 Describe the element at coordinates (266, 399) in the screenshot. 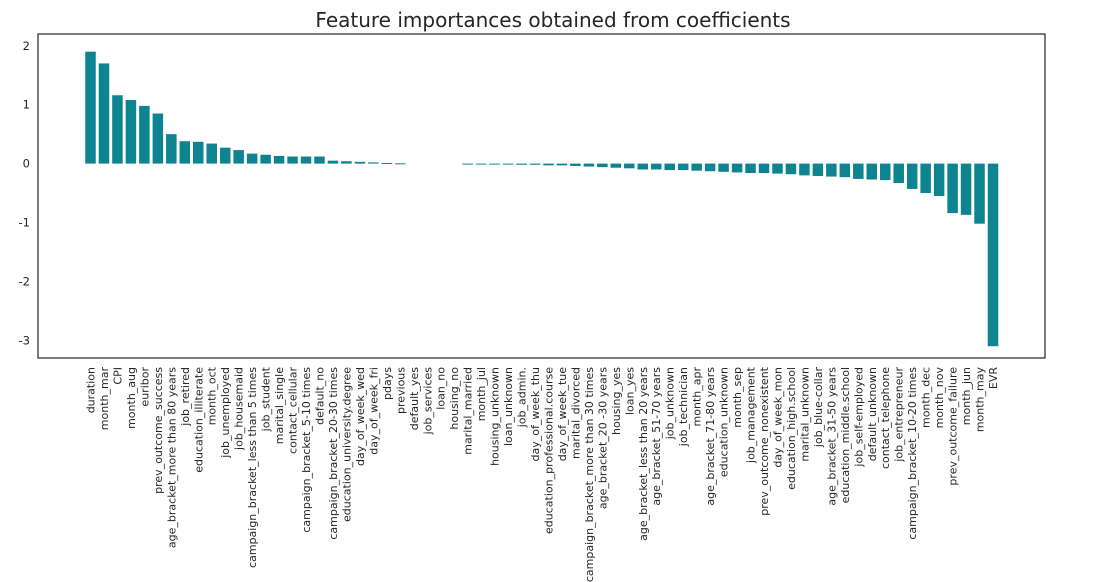

I see `x-tick-label: job_student` at that location.